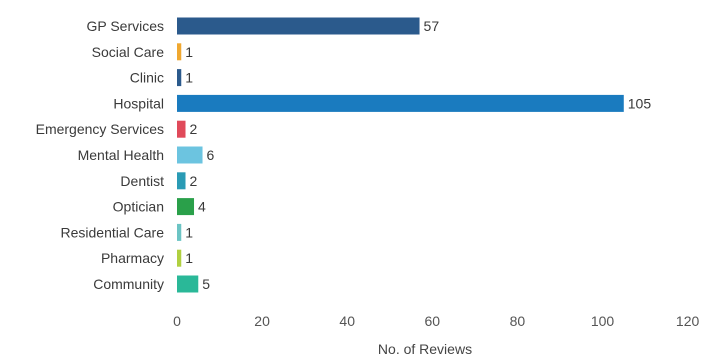 This screenshot has height=361, width=712. Describe the element at coordinates (298, 26) in the screenshot. I see `bar-gp-services` at that location.